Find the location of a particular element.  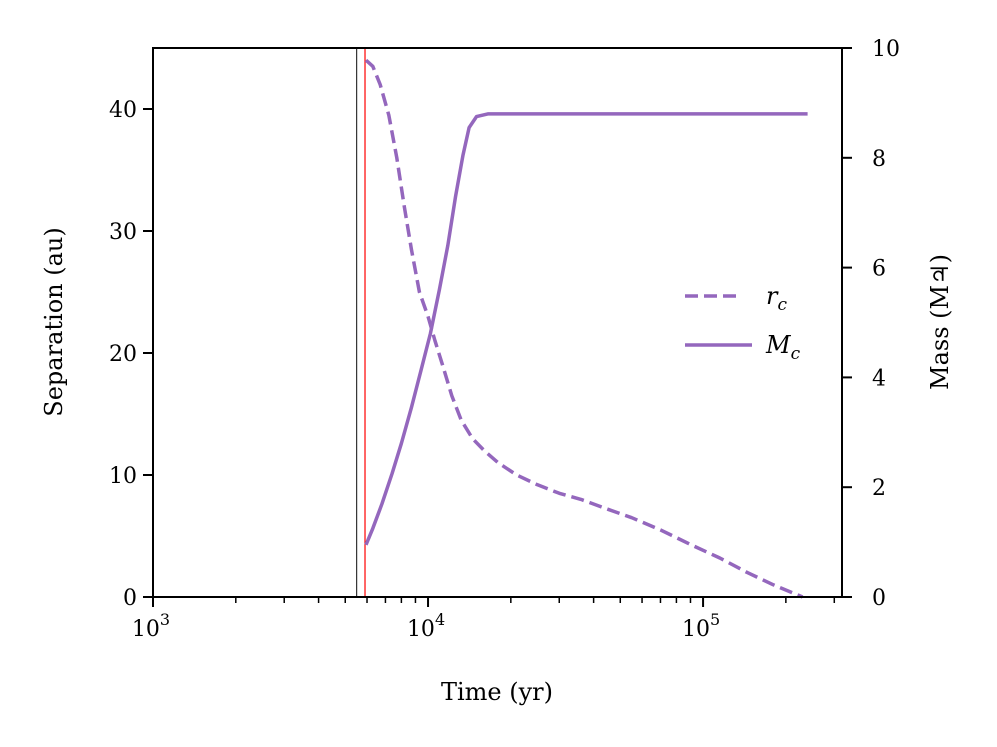

y-left-tick-label: 10 is located at coordinates (123, 476).